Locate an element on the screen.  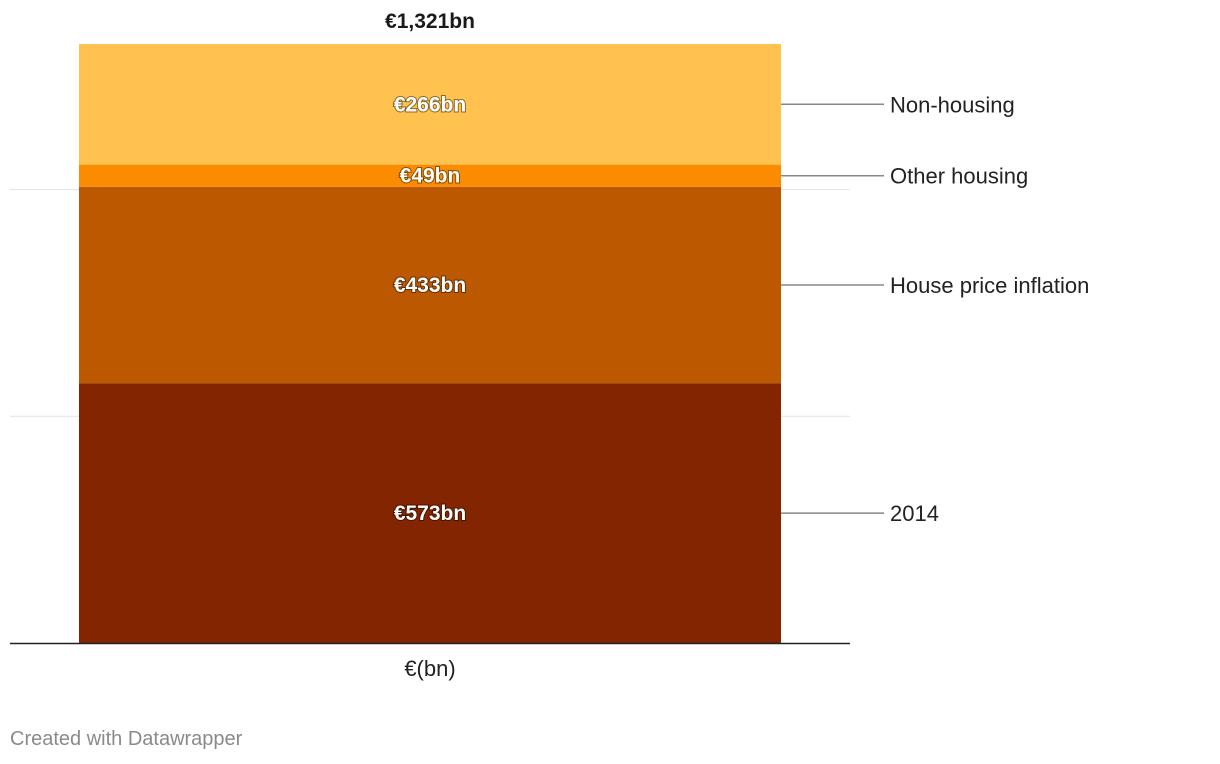
bar-segment-label-3: €266bn is located at coordinates (430, 104).